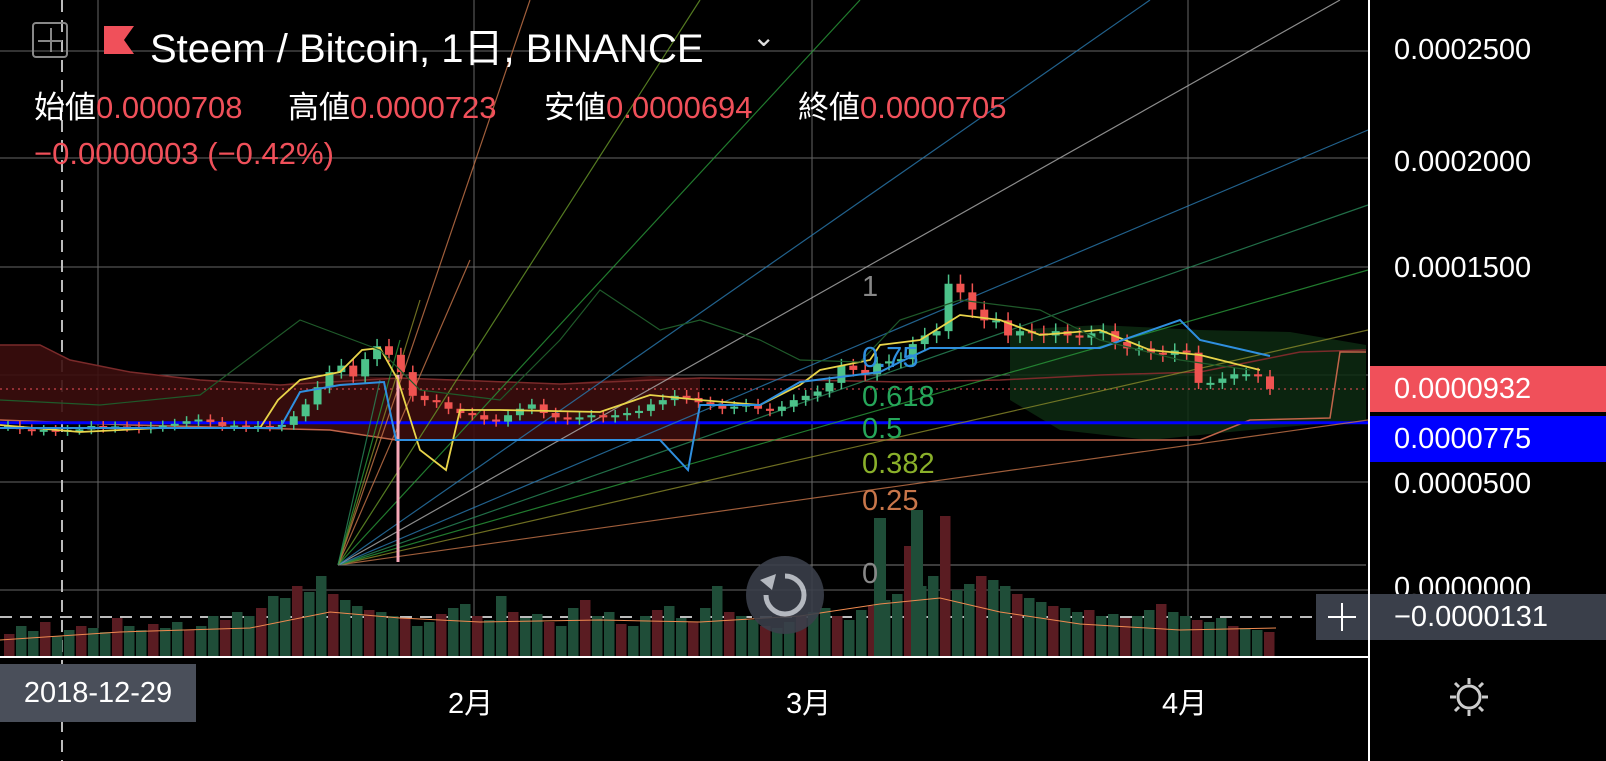 This screenshot has width=1606, height=761. I want to click on blue-line-price-tag: 0.0000775, so click(1488, 439).